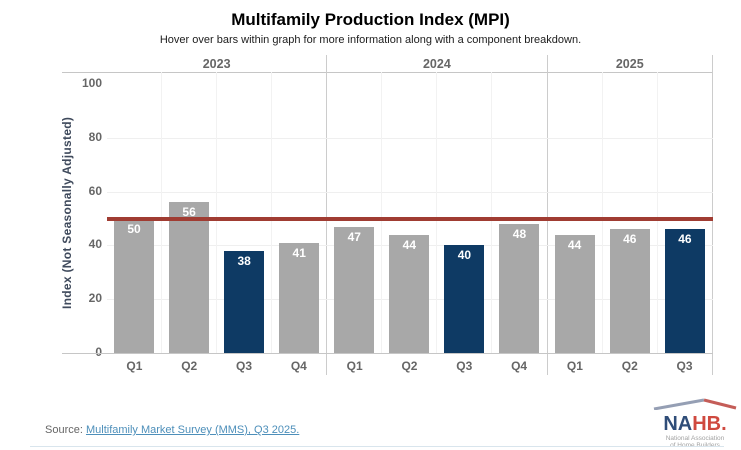 The width and height of the screenshot is (741, 450). I want to click on bar-slot: 40, so click(465, 212).